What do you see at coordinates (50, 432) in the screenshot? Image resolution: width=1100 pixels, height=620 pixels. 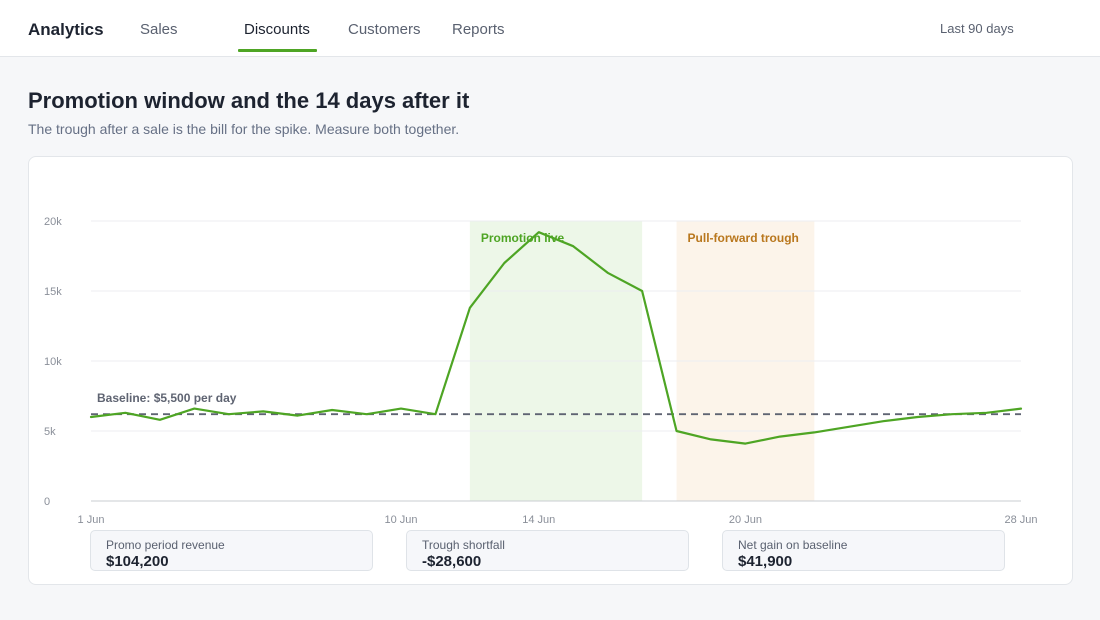 I see `y-tick-label: 5k` at bounding box center [50, 432].